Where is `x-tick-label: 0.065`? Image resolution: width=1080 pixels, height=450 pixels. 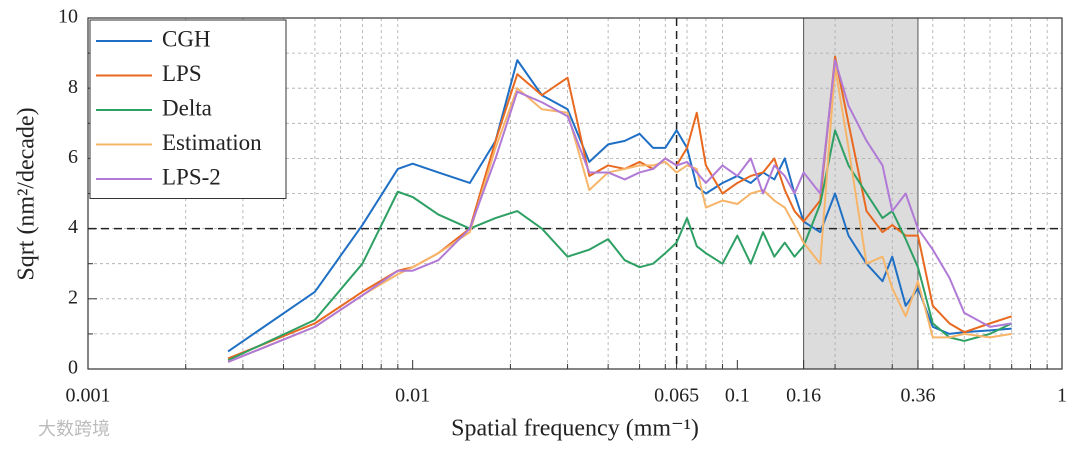 x-tick-label: 0.065 is located at coordinates (676, 396).